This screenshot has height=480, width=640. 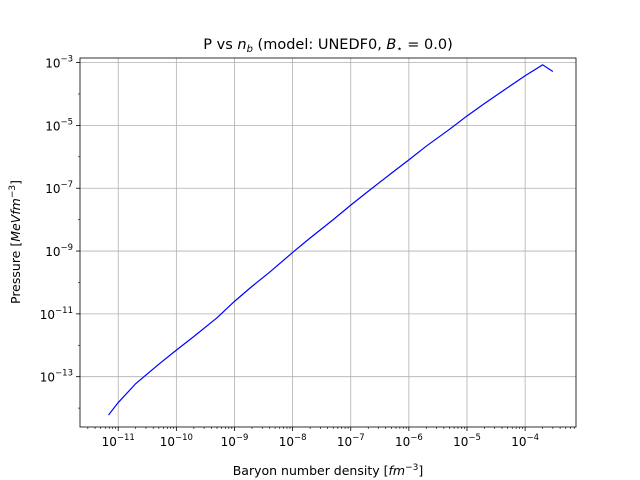 What do you see at coordinates (328, 470) in the screenshot?
I see `x-axis-label: Baryon number density [fm−3]` at bounding box center [328, 470].